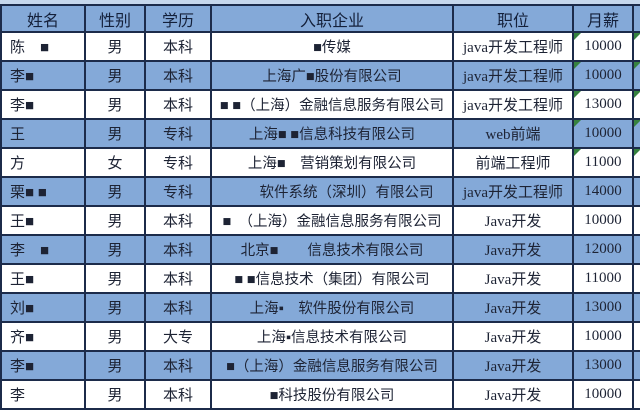  Describe the element at coordinates (332, 75) in the screenshot. I see `cell-company: 上海广■股份有限公司` at that location.